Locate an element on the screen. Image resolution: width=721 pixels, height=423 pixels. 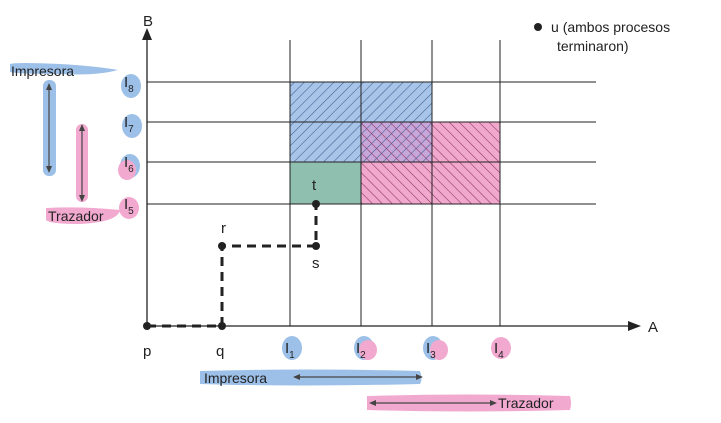
y-instruction-5: I5 is located at coordinates (129, 206).